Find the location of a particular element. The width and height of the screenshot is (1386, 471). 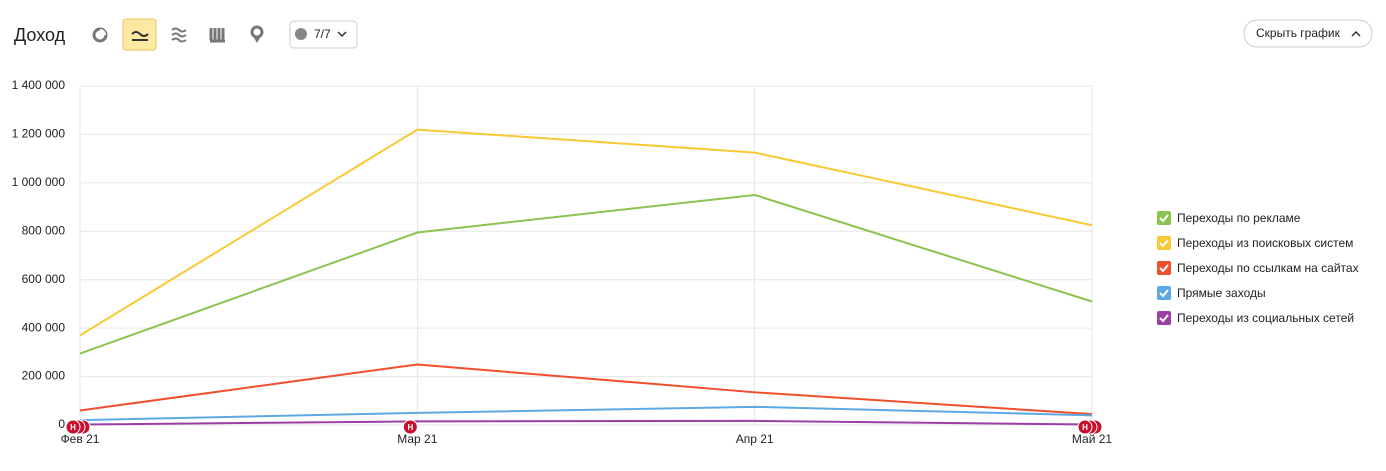

hide-chart-label: Скрыть график is located at coordinates (1298, 33).